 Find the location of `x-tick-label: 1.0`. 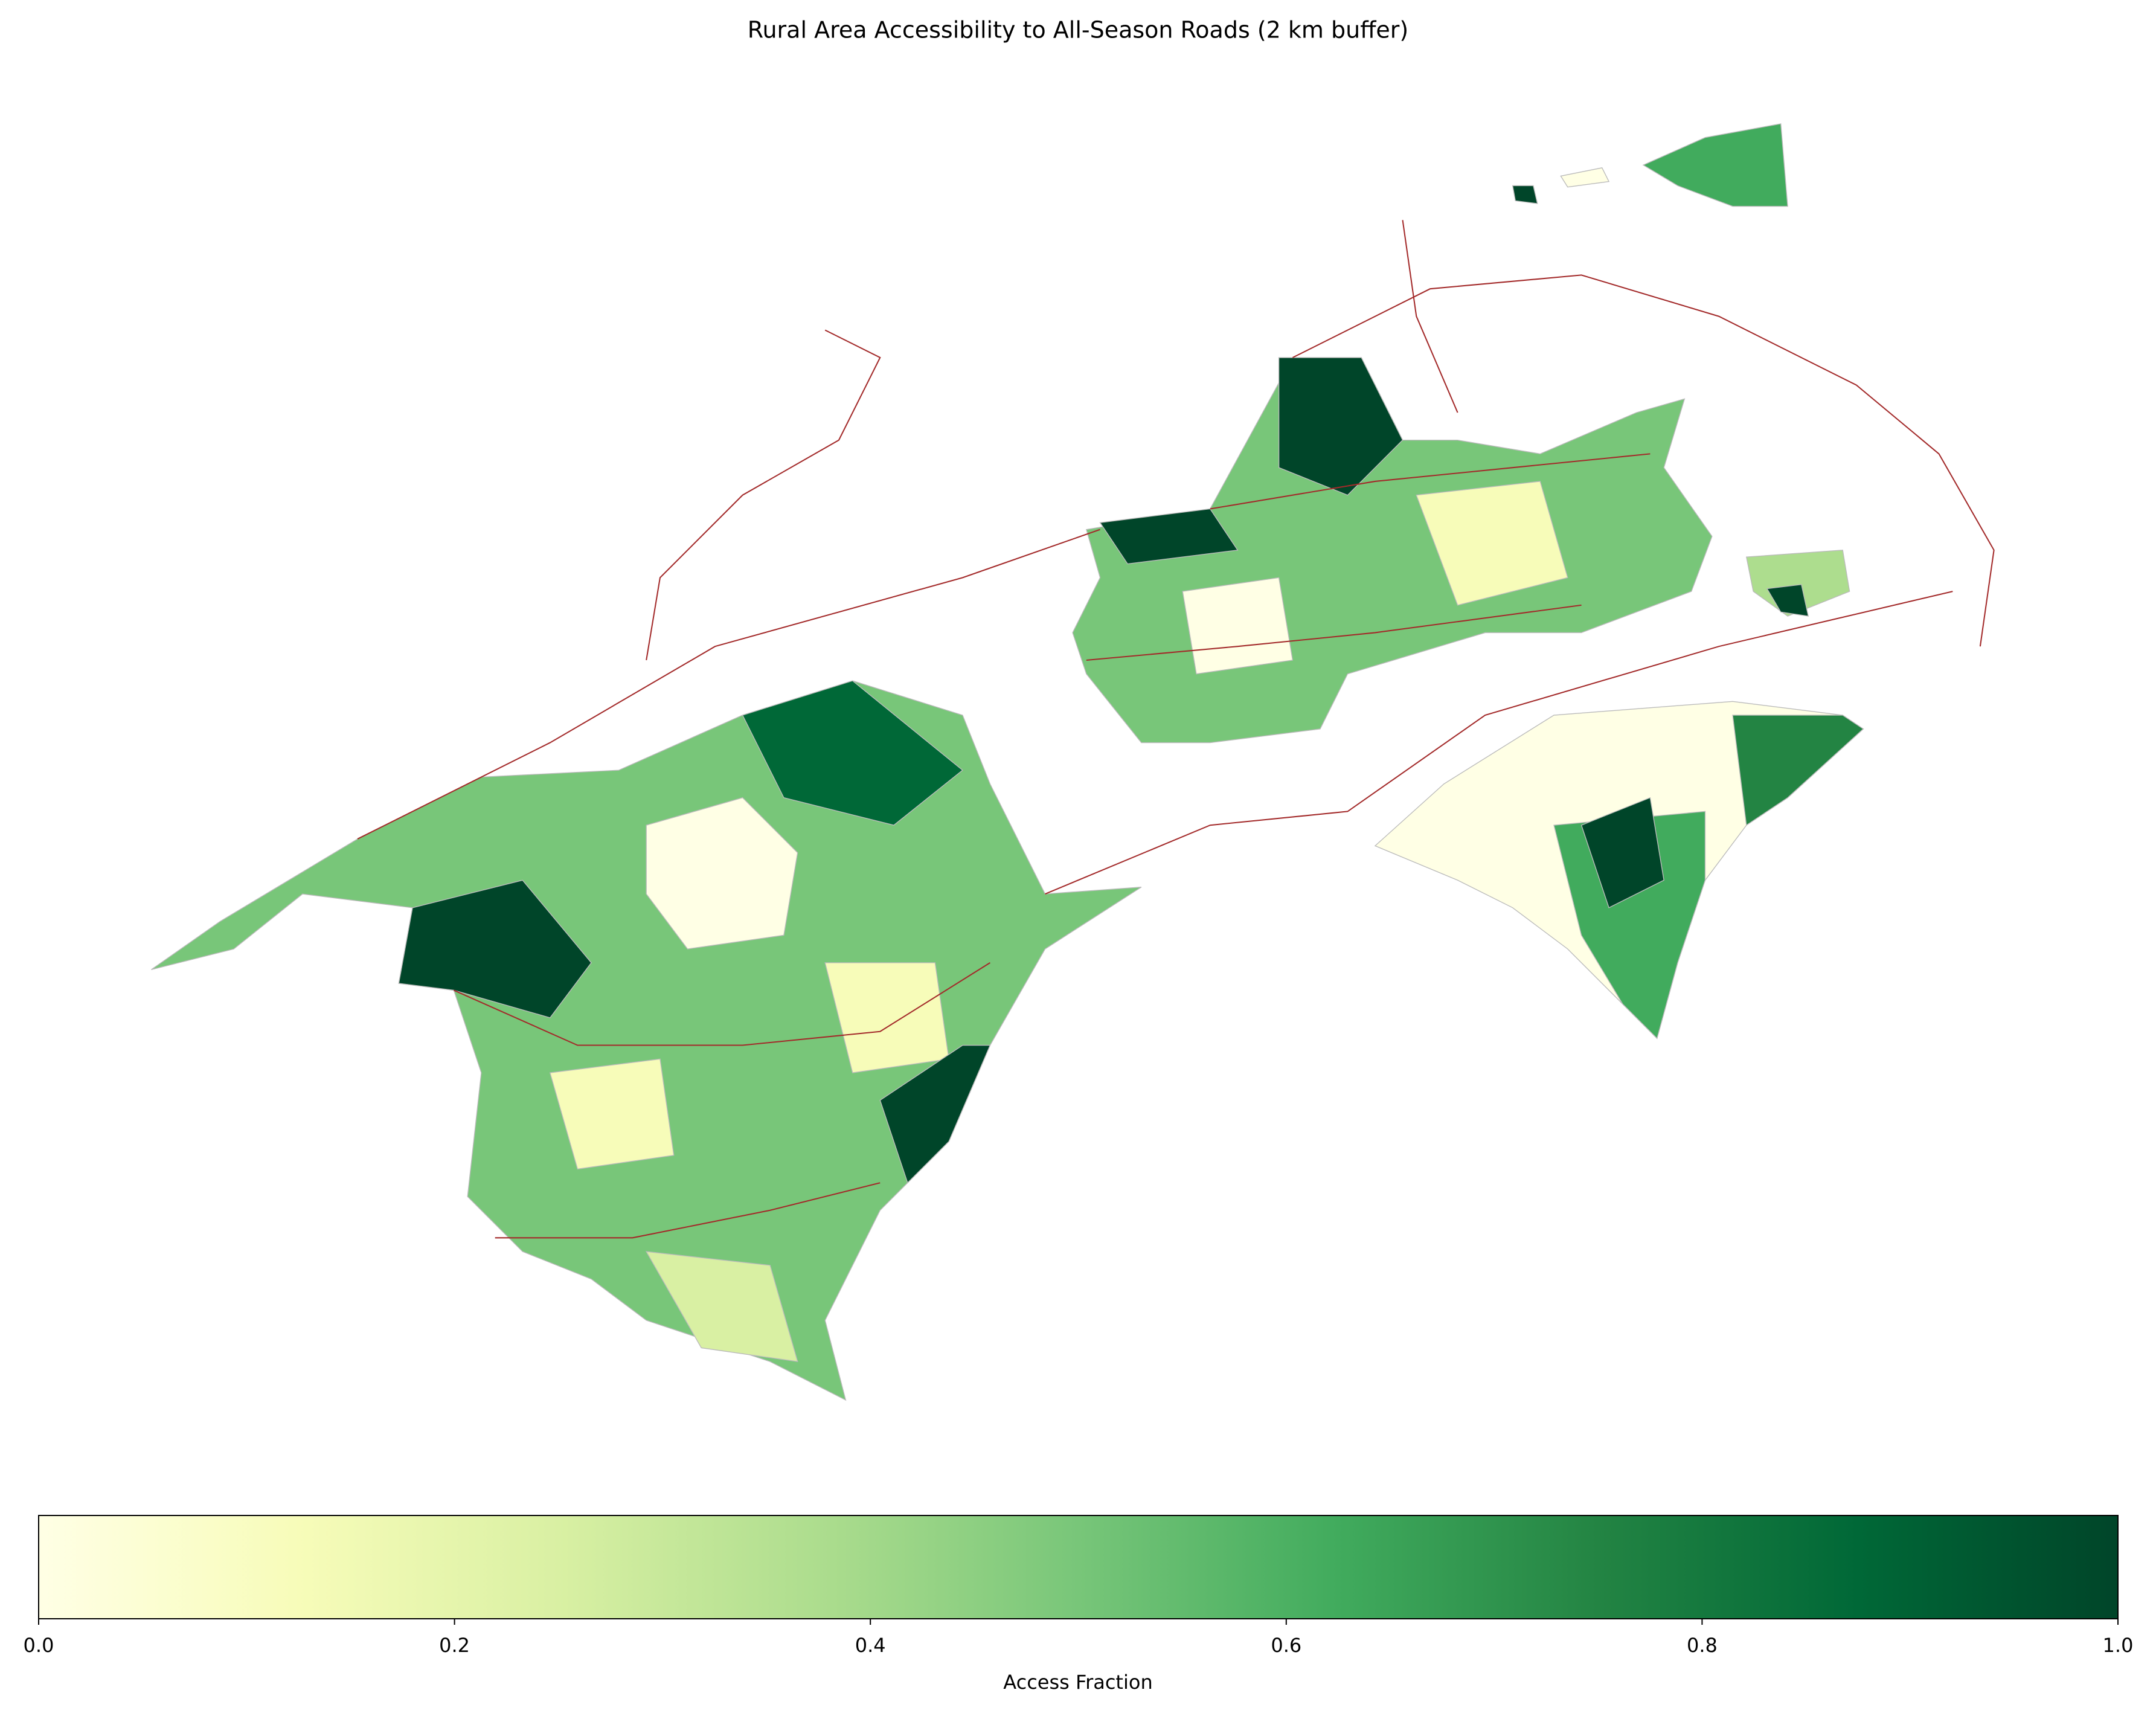

x-tick-label: 1.0 is located at coordinates (2118, 1645).